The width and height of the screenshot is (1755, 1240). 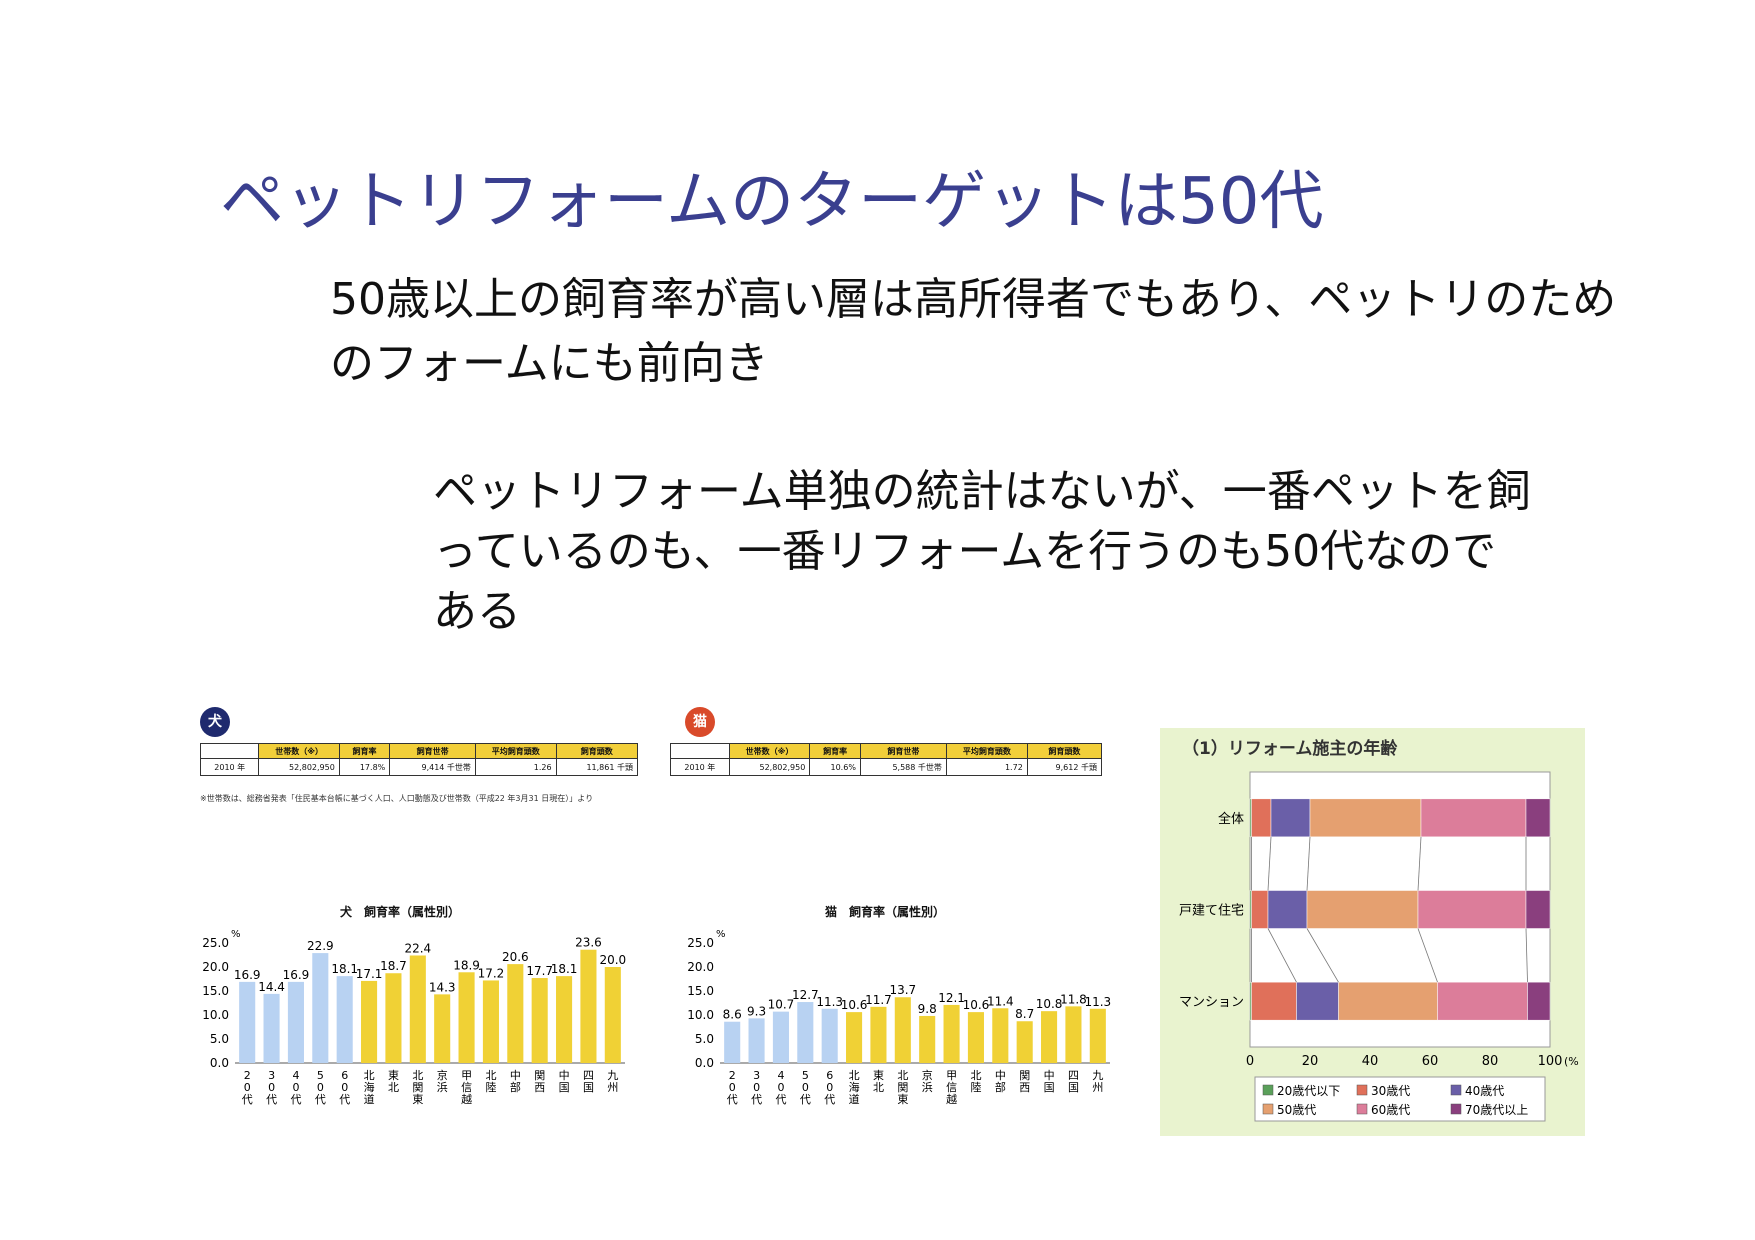 What do you see at coordinates (466, 1087) in the screenshot?
I see `dog-category-label: 甲信越` at bounding box center [466, 1087].